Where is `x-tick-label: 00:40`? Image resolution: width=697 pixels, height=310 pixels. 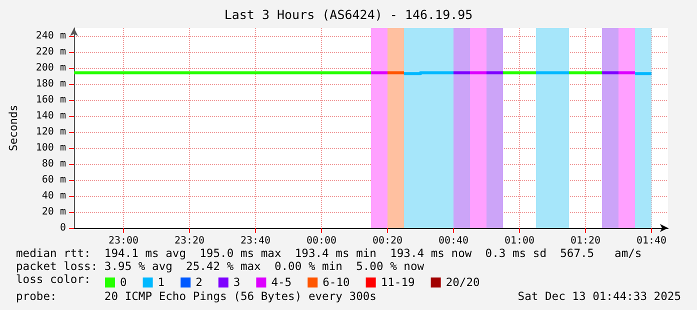
x-tick-label: 00:40 is located at coordinates (453, 241).